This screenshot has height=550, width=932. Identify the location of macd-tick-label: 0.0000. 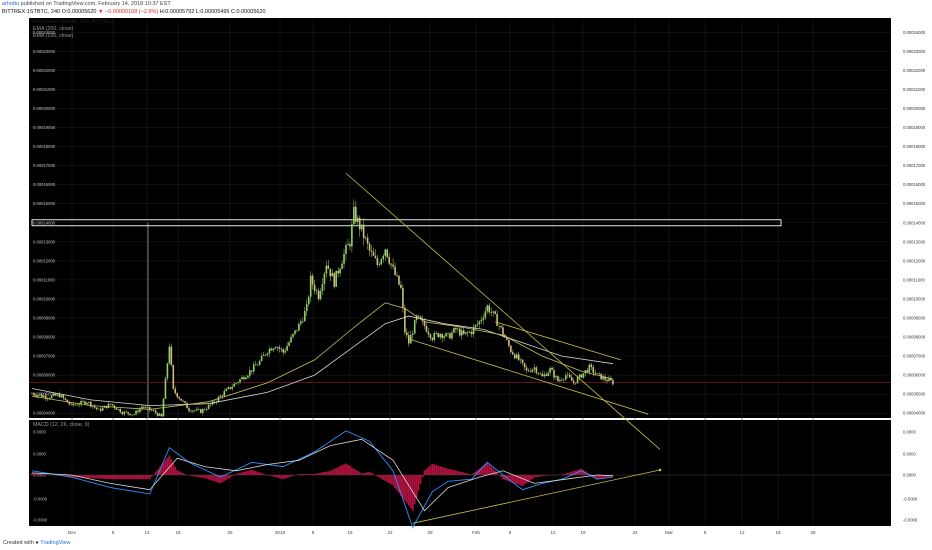
(39, 454).